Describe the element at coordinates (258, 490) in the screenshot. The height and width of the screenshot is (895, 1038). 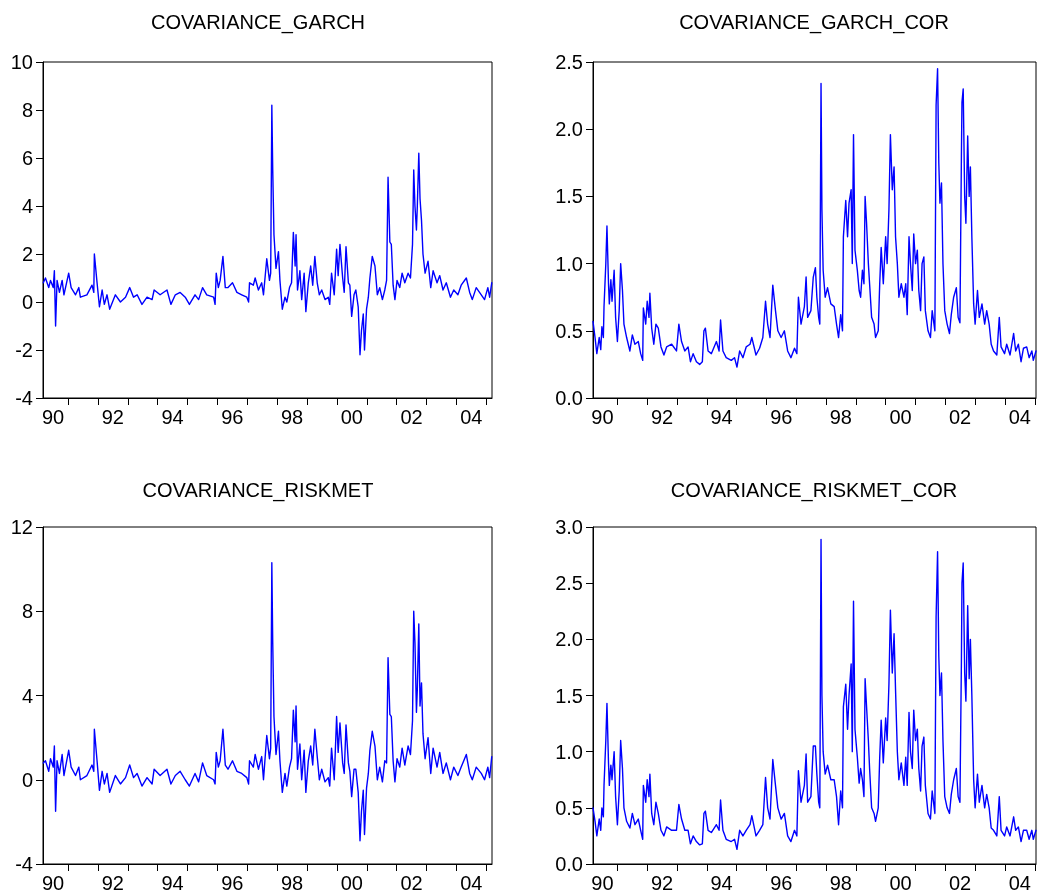
I see `chart-title: COVARIANCE_RISKMET` at that location.